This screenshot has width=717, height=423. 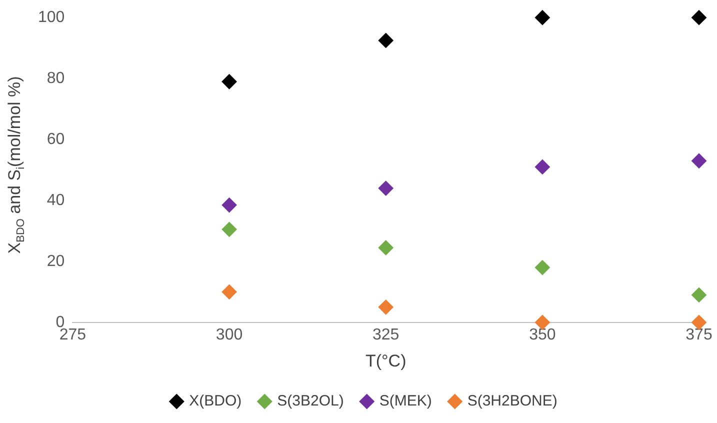 I want to click on x-tick-label: 325, so click(x=386, y=335).